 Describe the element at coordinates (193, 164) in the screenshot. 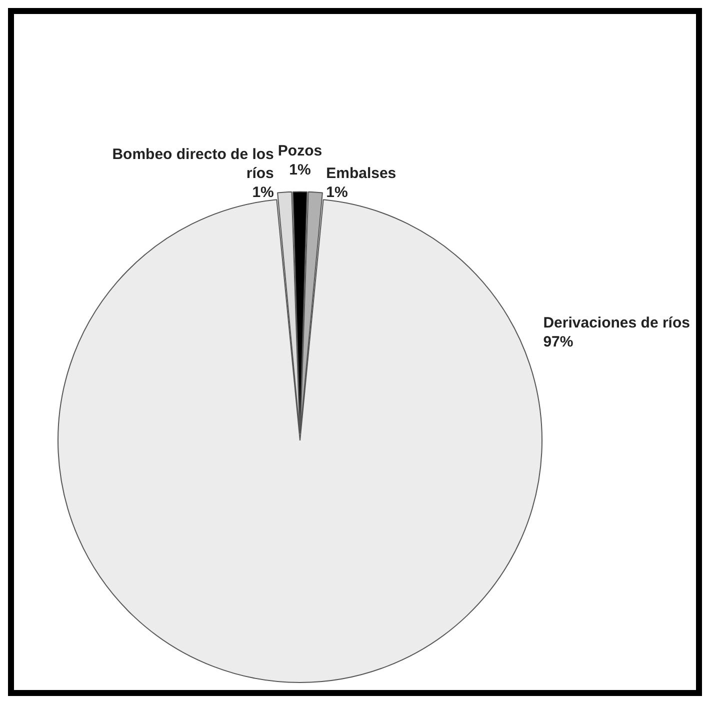

I see `slice-label: Bombeo directo de los ríos` at that location.